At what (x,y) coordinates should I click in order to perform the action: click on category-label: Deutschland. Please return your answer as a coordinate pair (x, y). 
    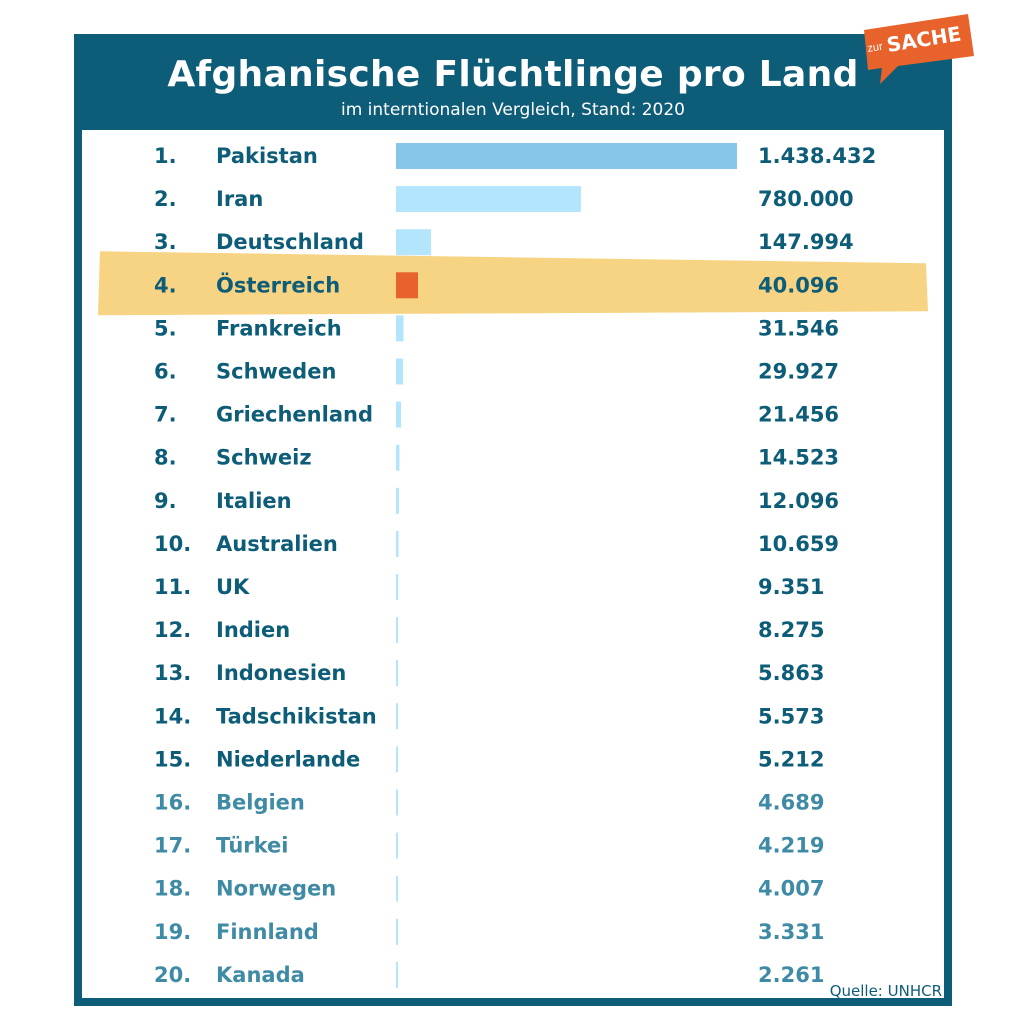
    Looking at the image, I should click on (290, 242).